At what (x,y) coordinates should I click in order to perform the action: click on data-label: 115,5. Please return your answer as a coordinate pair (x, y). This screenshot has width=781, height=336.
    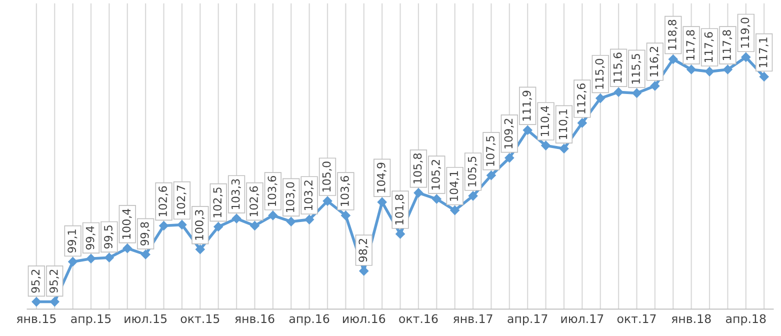
    Looking at the image, I should click on (637, 69).